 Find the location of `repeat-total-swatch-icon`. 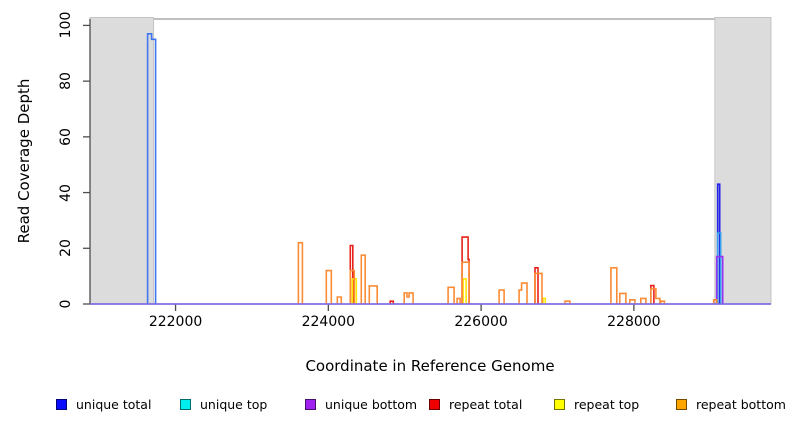

repeat-total-swatch-icon is located at coordinates (434, 404).